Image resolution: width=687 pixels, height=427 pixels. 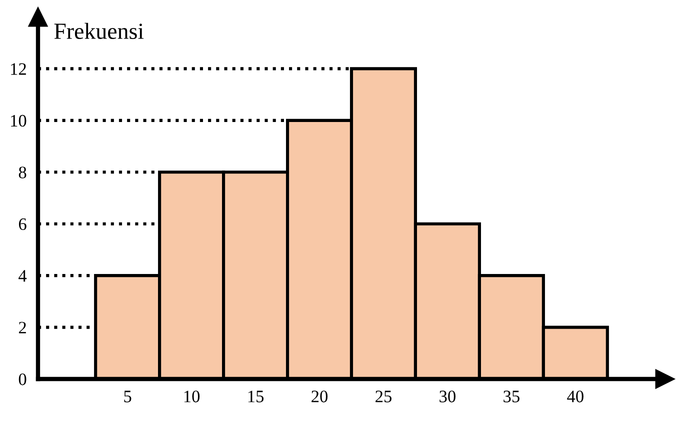 What do you see at coordinates (22, 224) in the screenshot?
I see `y-tick-label: 6` at bounding box center [22, 224].